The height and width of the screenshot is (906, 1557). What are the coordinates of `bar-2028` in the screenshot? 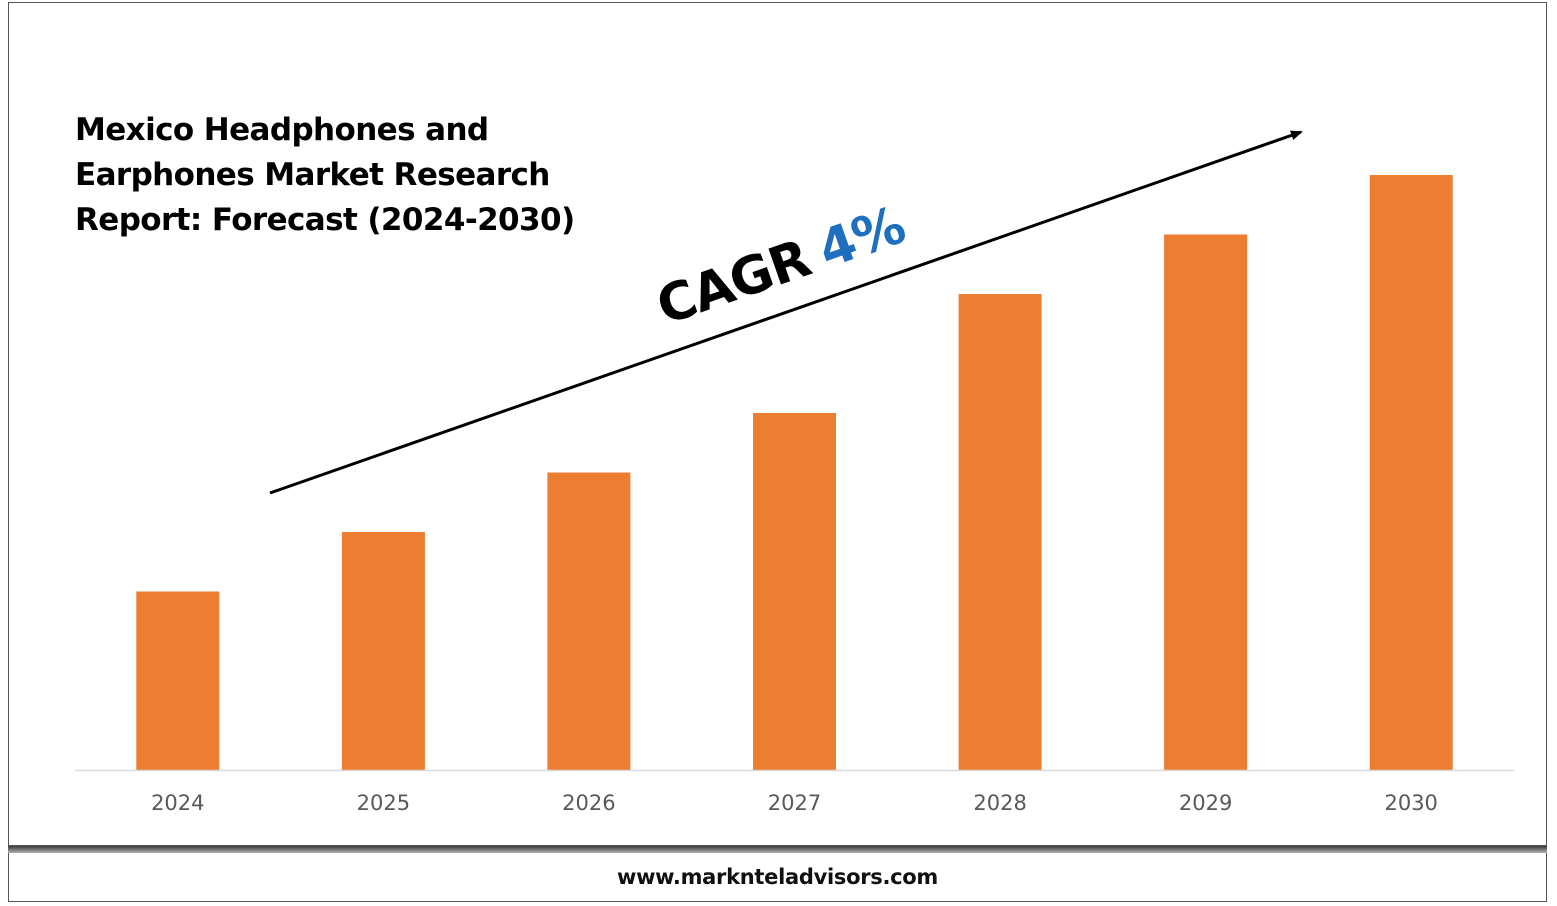 It's located at (1000, 532).